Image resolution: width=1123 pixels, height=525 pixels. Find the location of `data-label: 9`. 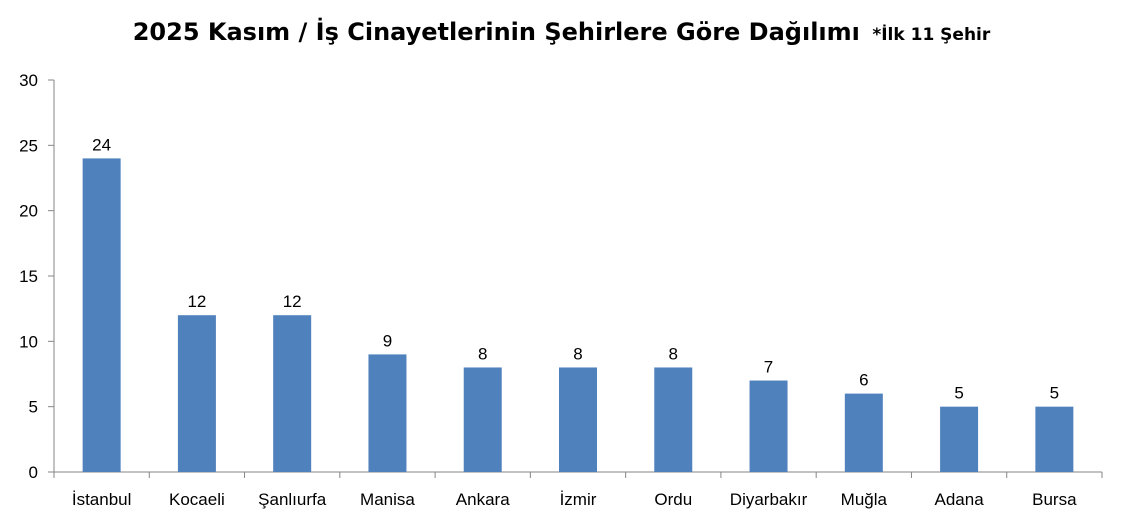

data-label: 9 is located at coordinates (387, 340).